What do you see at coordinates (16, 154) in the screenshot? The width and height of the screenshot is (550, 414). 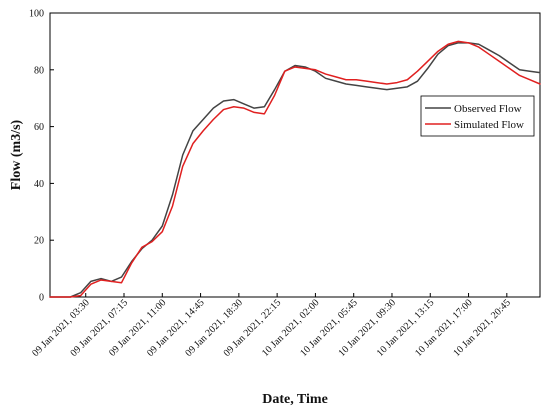 I see `y-axis-label: Flow (m3/s)` at bounding box center [16, 154].